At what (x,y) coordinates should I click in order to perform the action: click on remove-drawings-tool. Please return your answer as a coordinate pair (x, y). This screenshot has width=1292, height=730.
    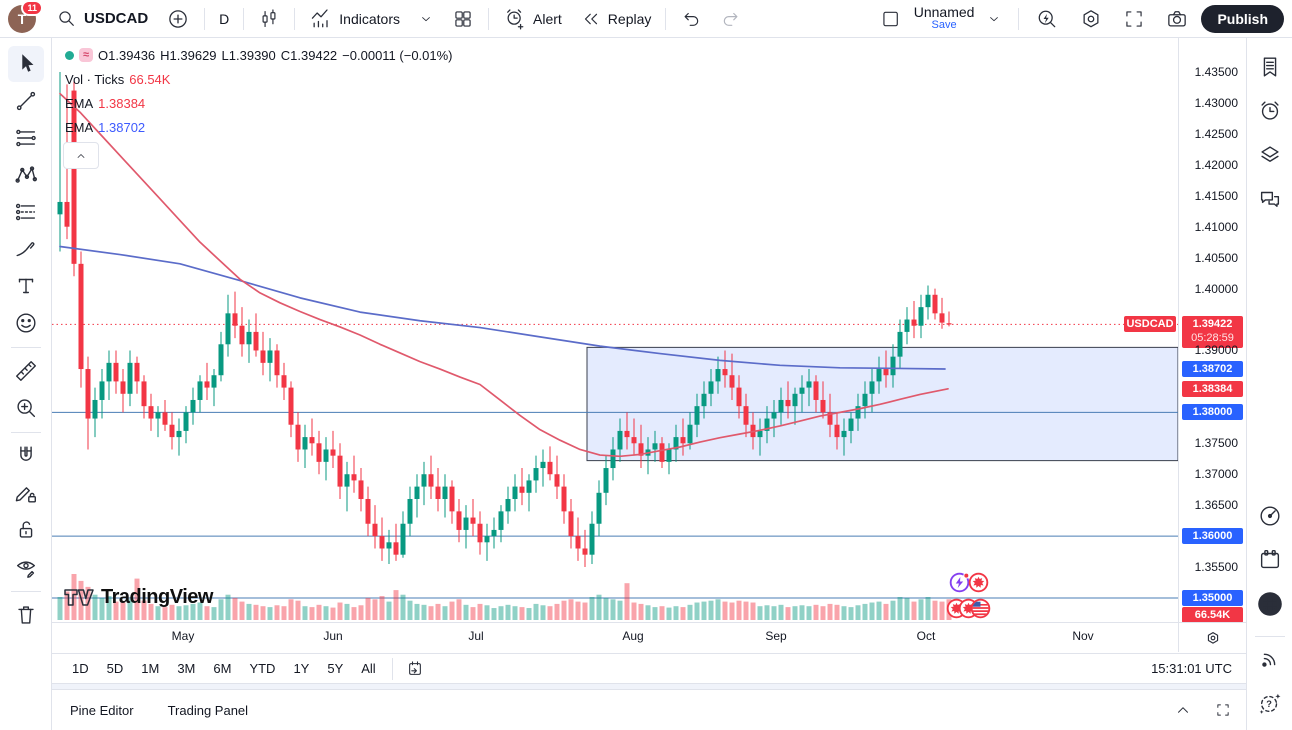
    Looking at the image, I should click on (26, 615).